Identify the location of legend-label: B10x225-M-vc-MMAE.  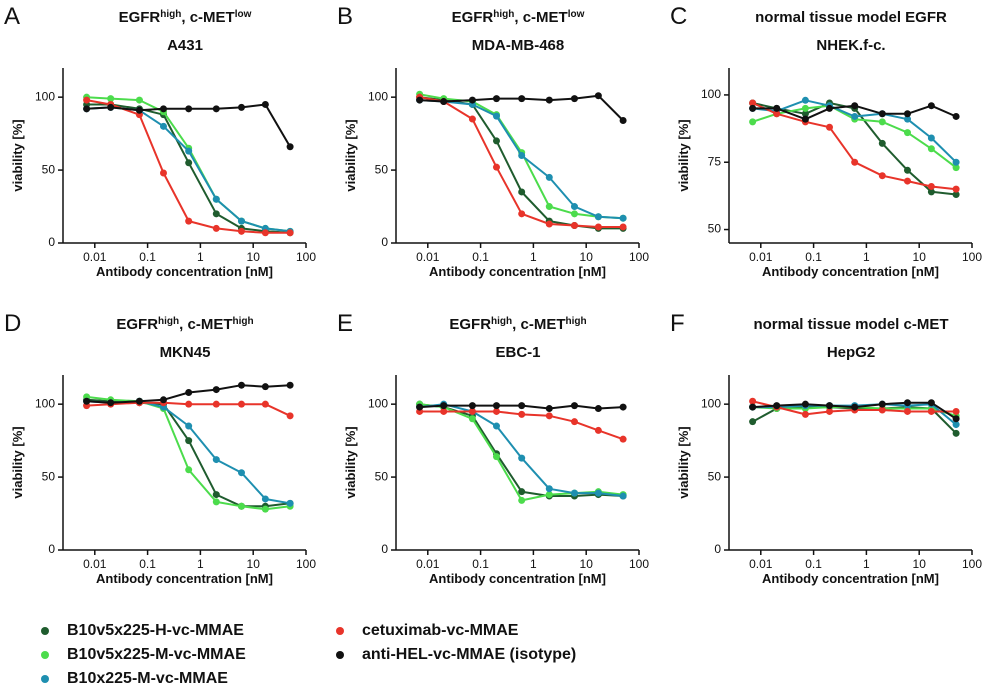
(147, 678).